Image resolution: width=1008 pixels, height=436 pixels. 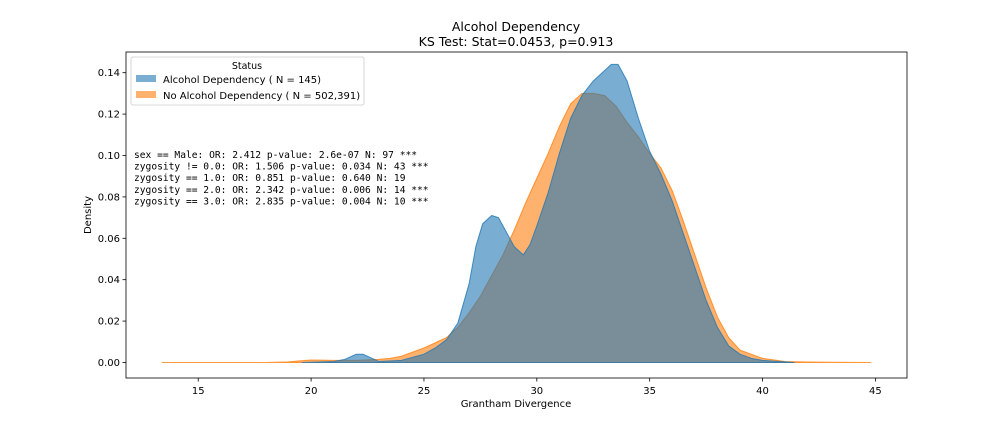 What do you see at coordinates (109, 73) in the screenshot?
I see `y-tick-label: 0.14` at bounding box center [109, 73].